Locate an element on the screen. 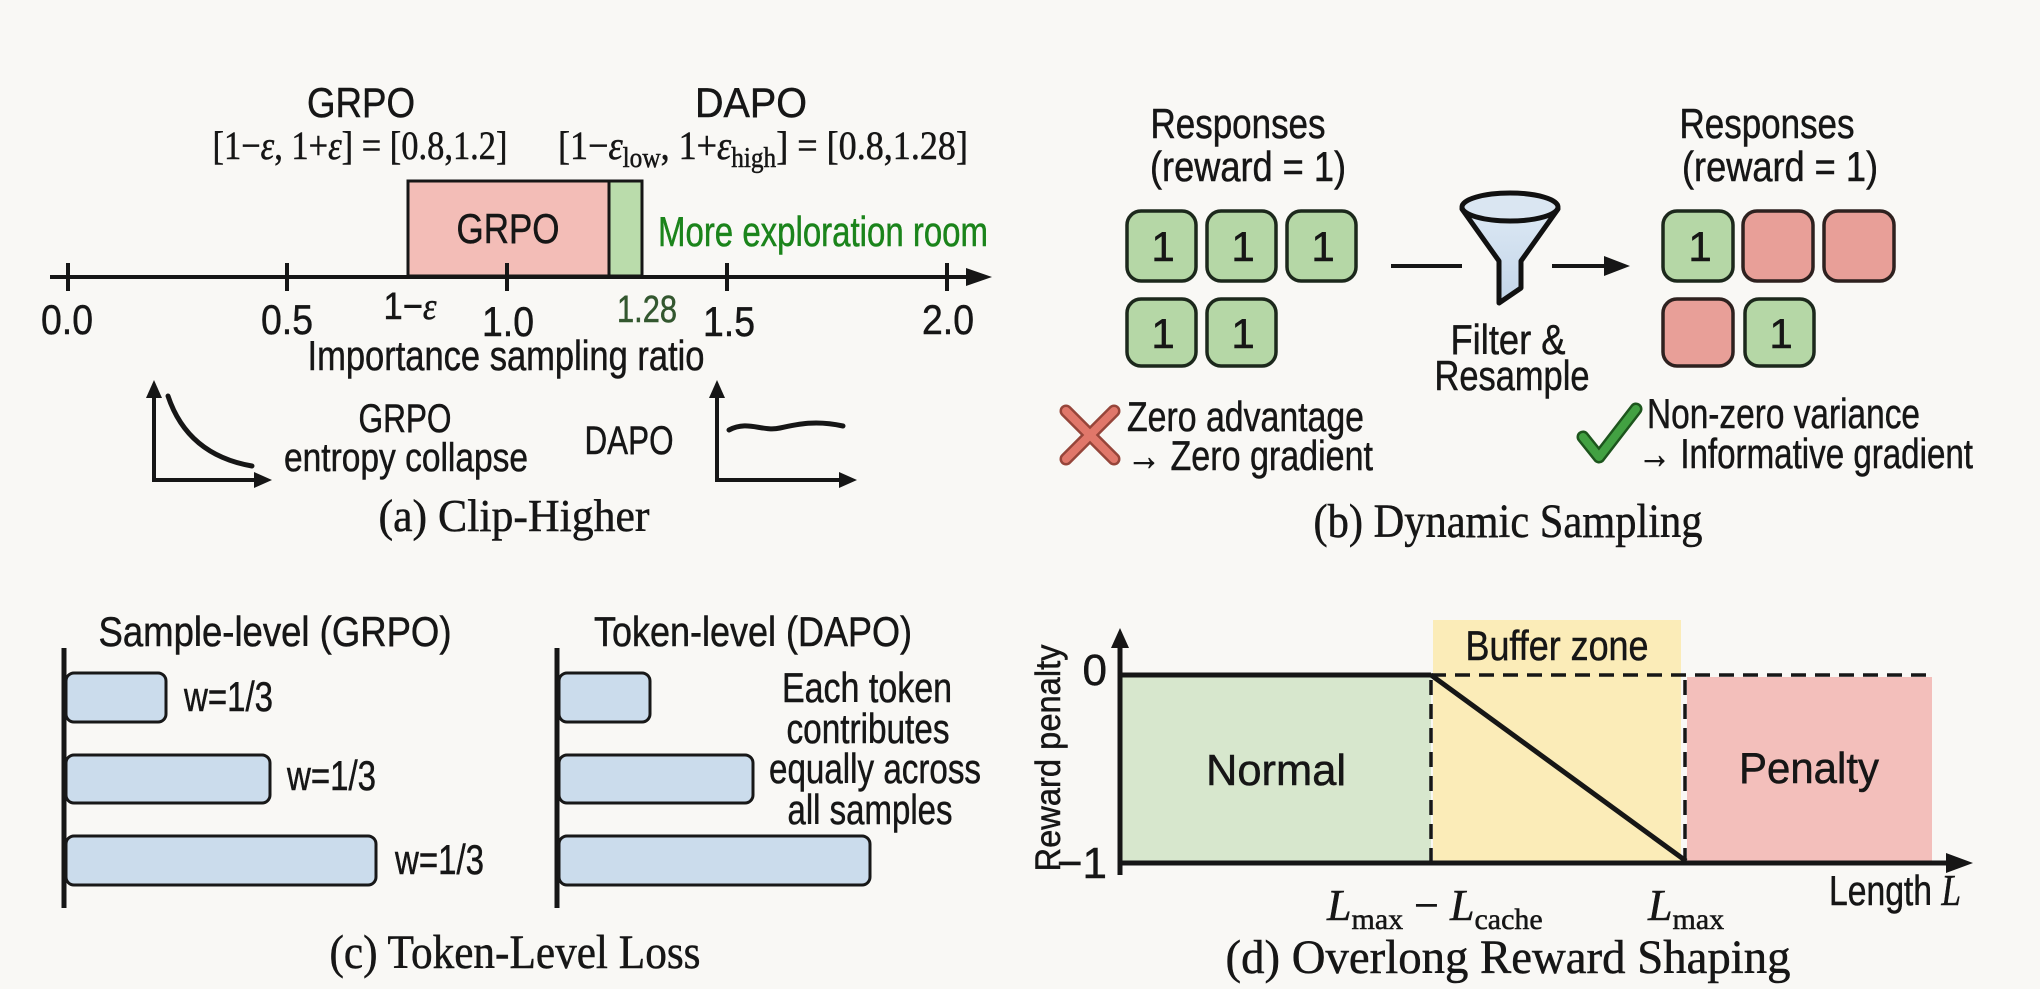 The image size is (2040, 989). svg-text: Resample is located at coordinates (1512, 375).